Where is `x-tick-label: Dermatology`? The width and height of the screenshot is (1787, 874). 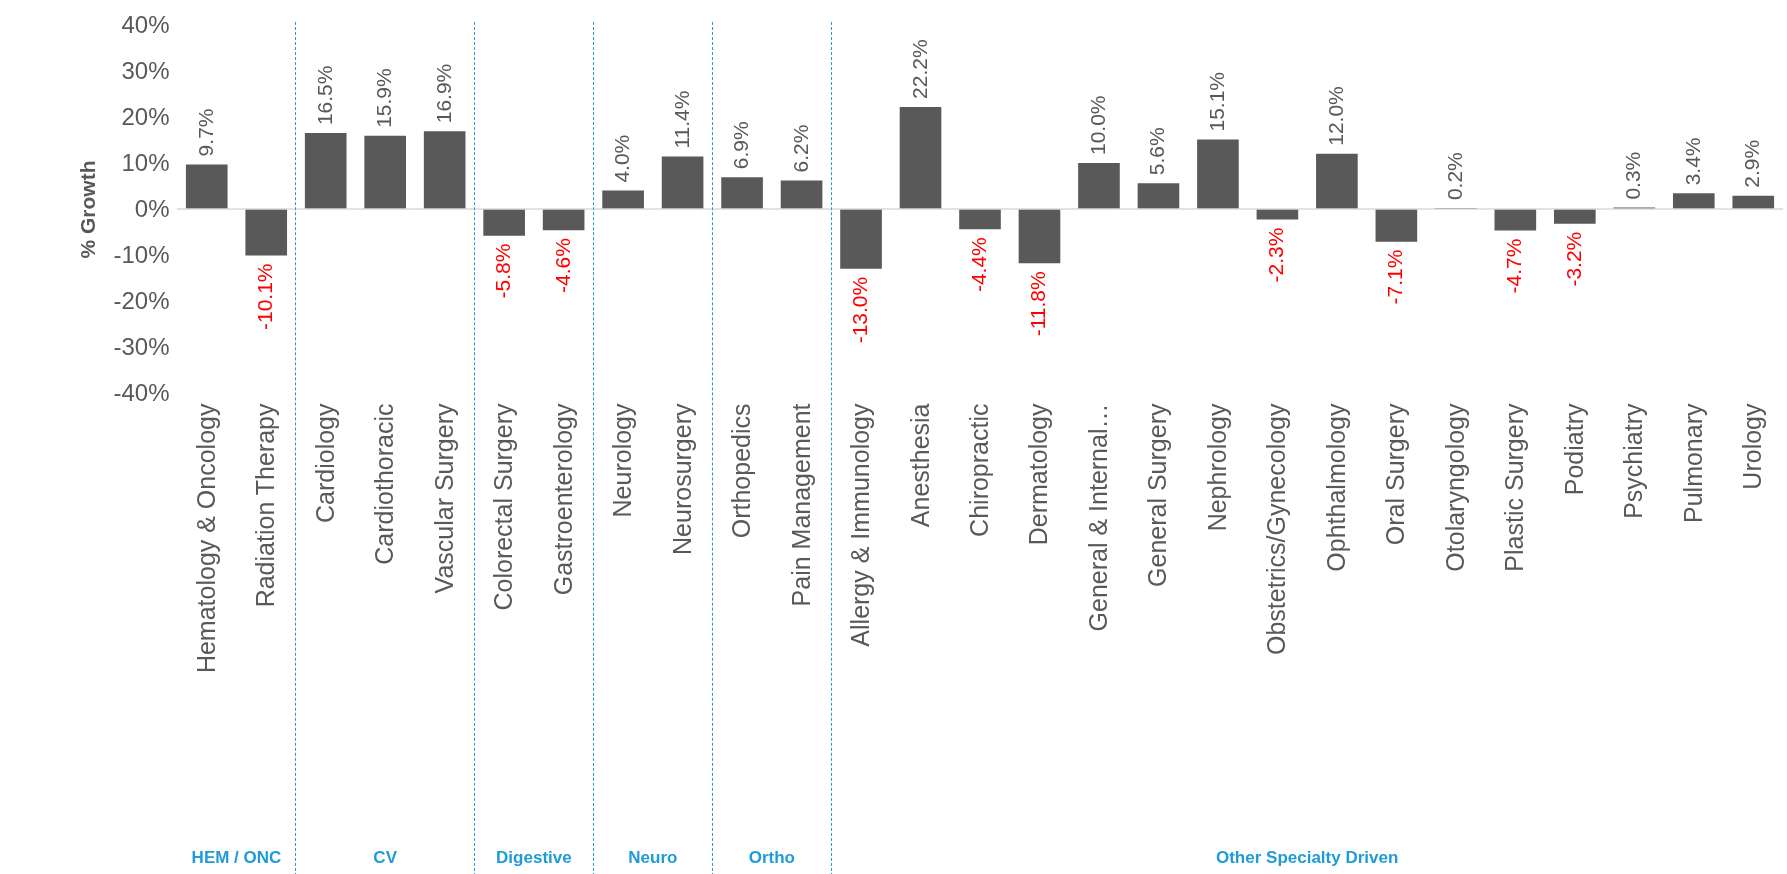
x-tick-label: Dermatology is located at coordinates (1038, 474).